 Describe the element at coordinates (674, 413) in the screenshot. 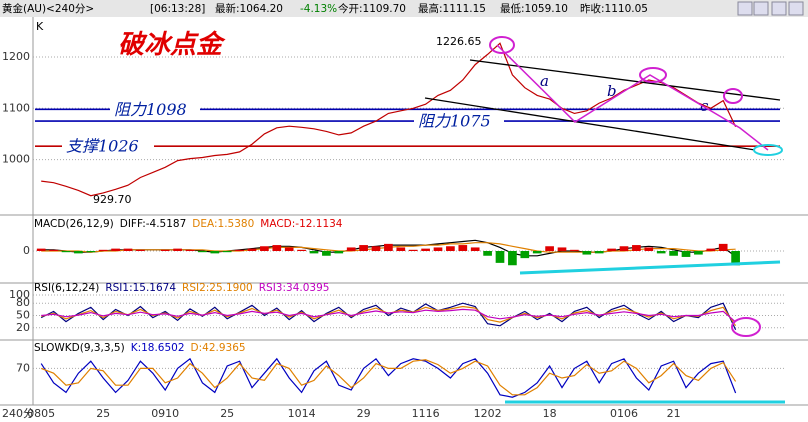

I see `x-tick-label: 21` at that location.